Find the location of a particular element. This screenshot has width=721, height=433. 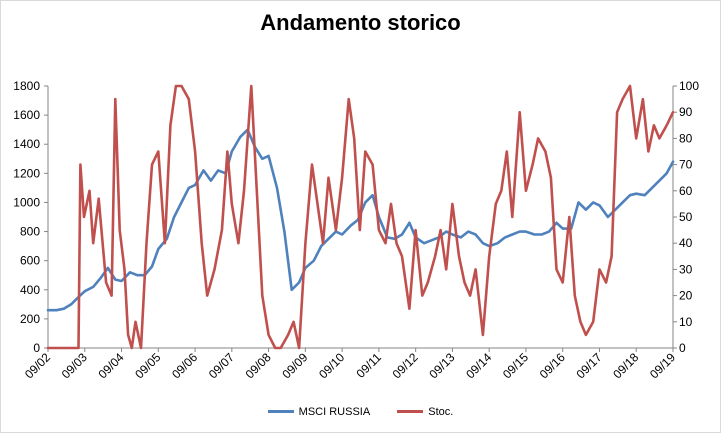

x-tick-label: 09/10 is located at coordinates (331, 365).